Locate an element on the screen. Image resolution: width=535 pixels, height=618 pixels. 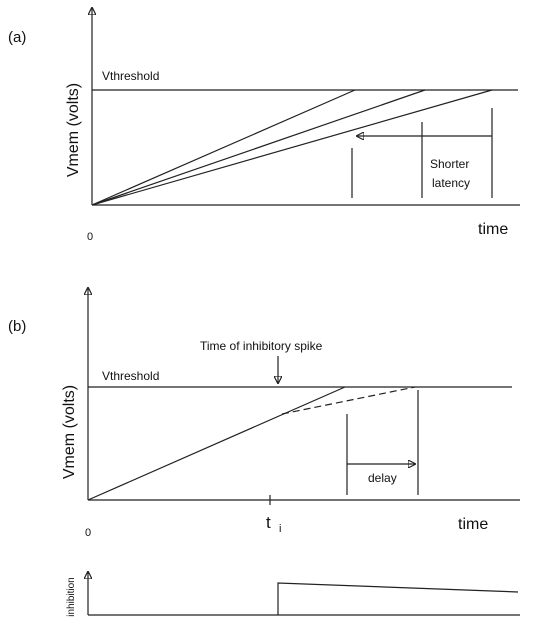
panel-c: inhibition is located at coordinates (293, 594).